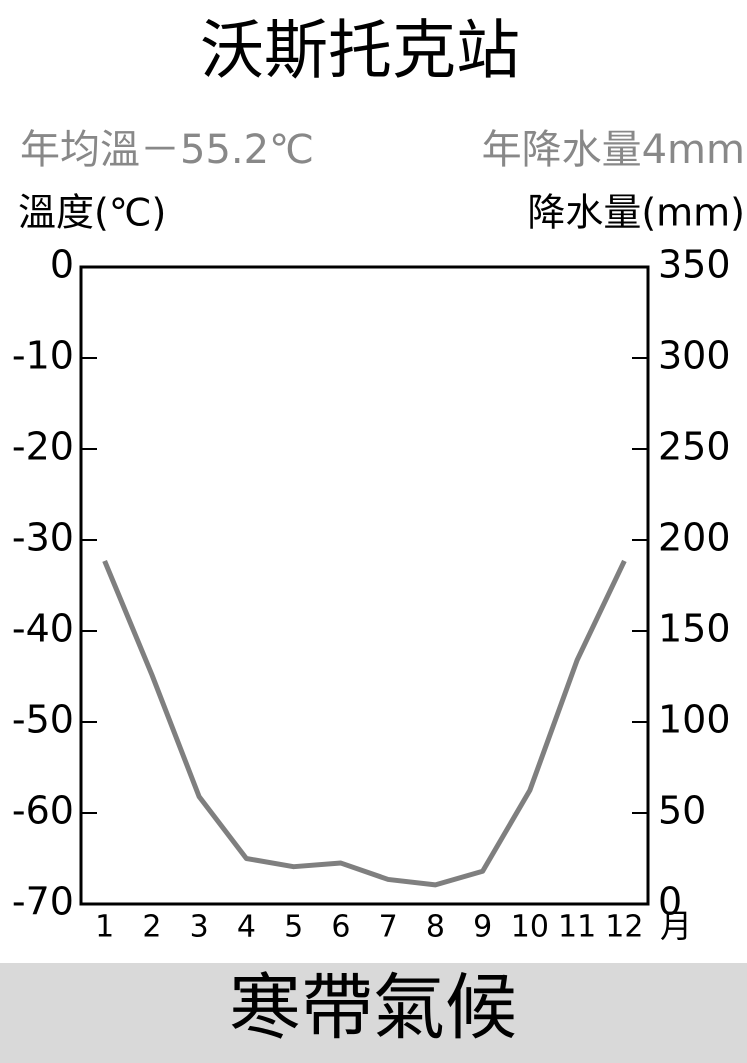 The width and height of the screenshot is (747, 1063). I want to click on x-tick-label: 6, so click(340, 927).